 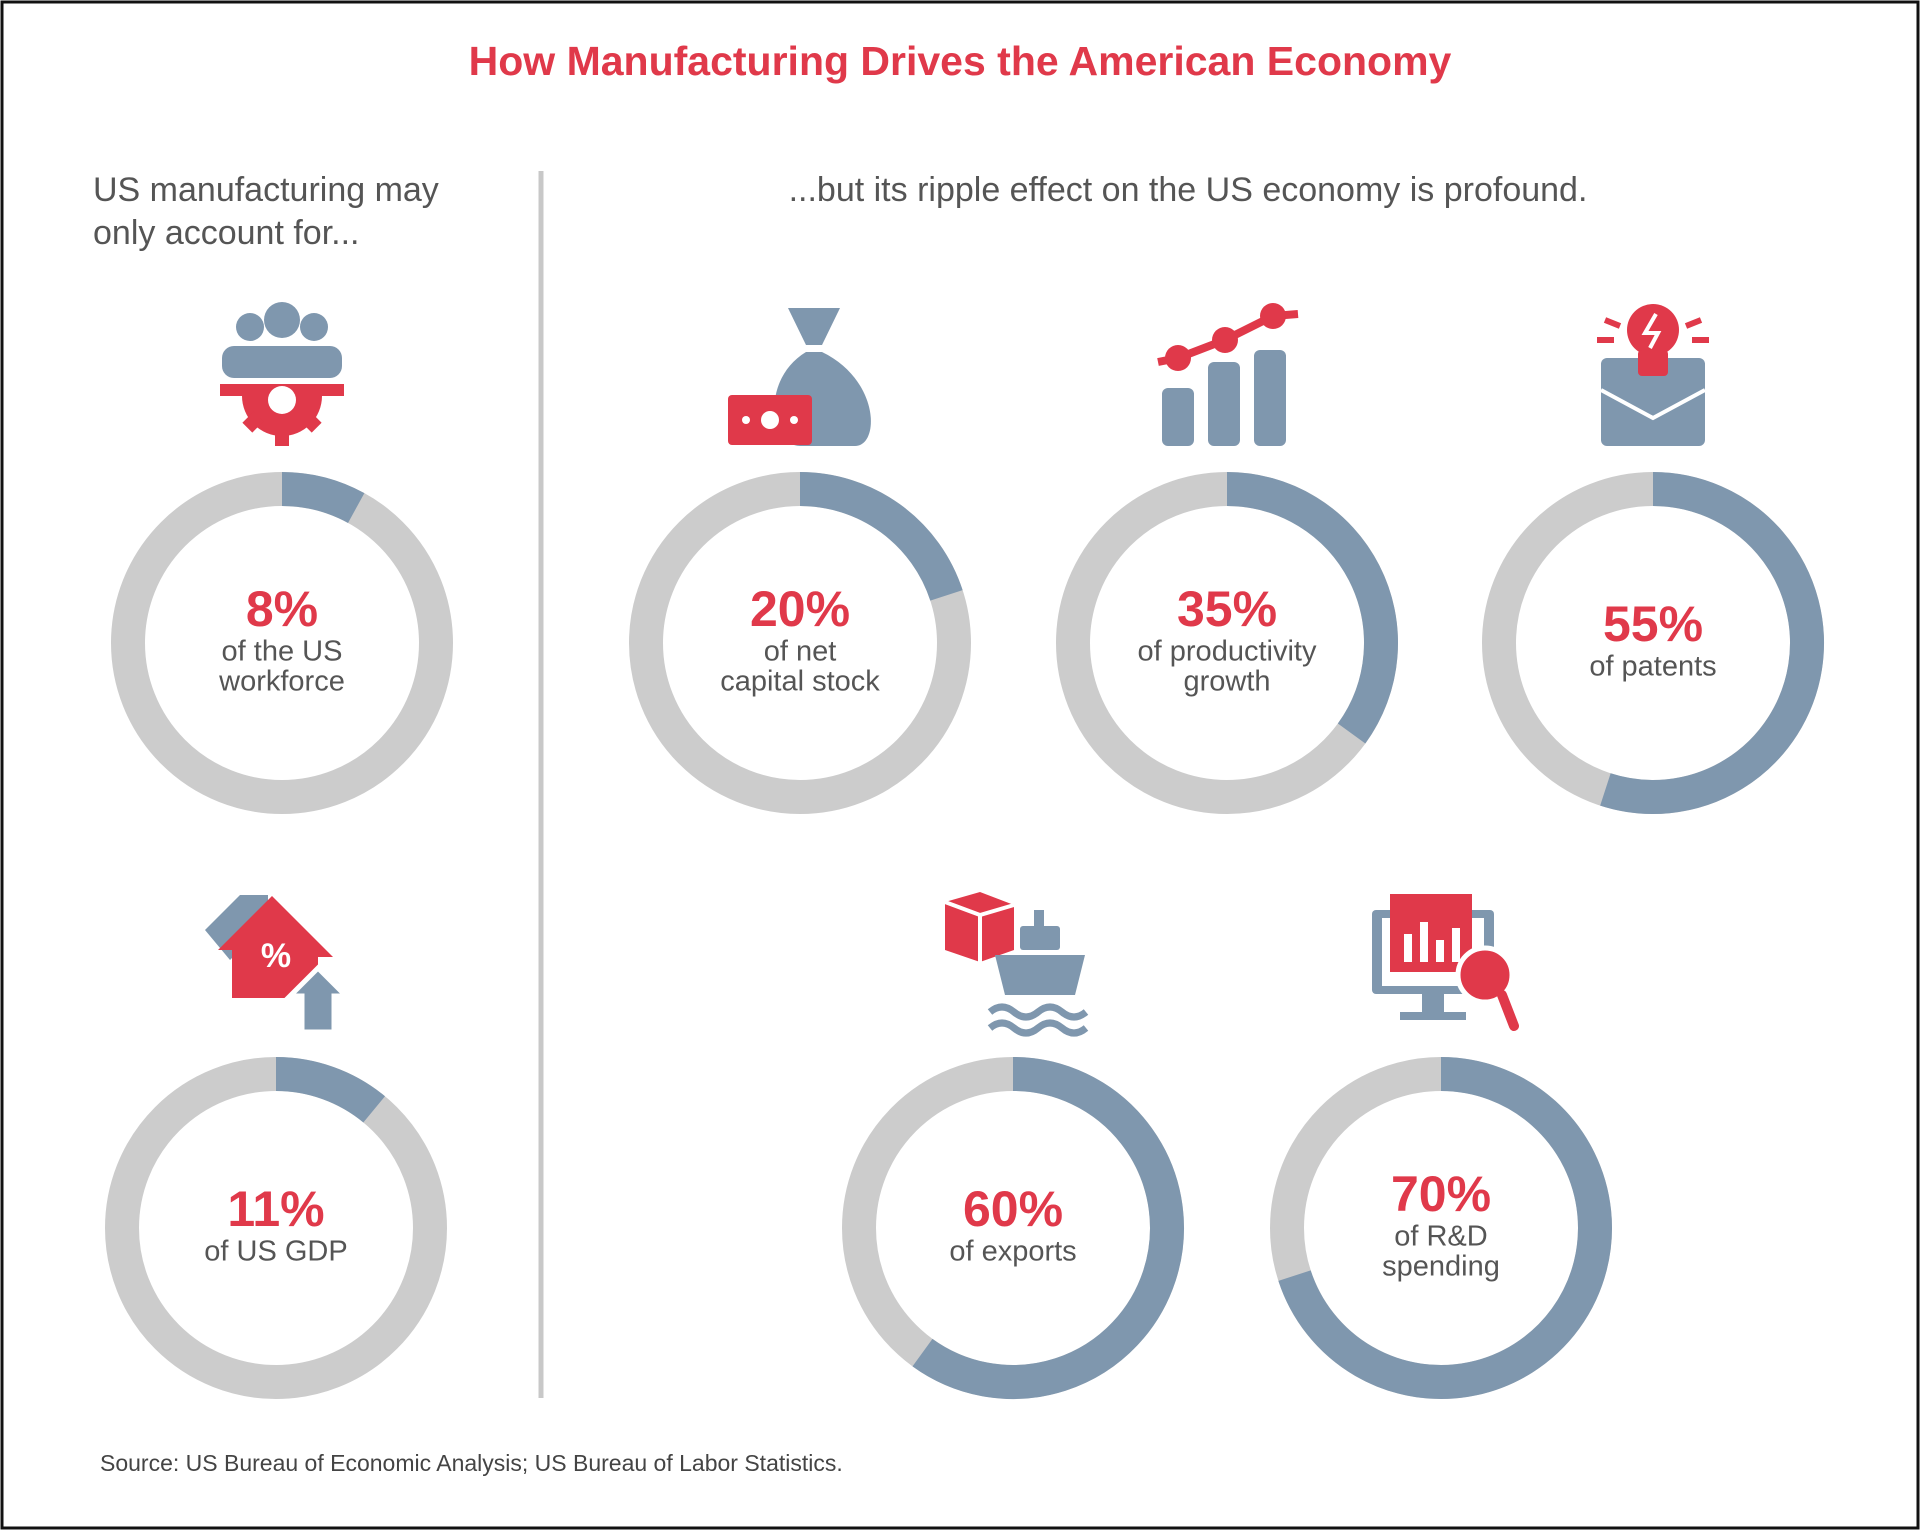 What do you see at coordinates (282, 652) in the screenshot?
I see `donut-caption: of the US` at bounding box center [282, 652].